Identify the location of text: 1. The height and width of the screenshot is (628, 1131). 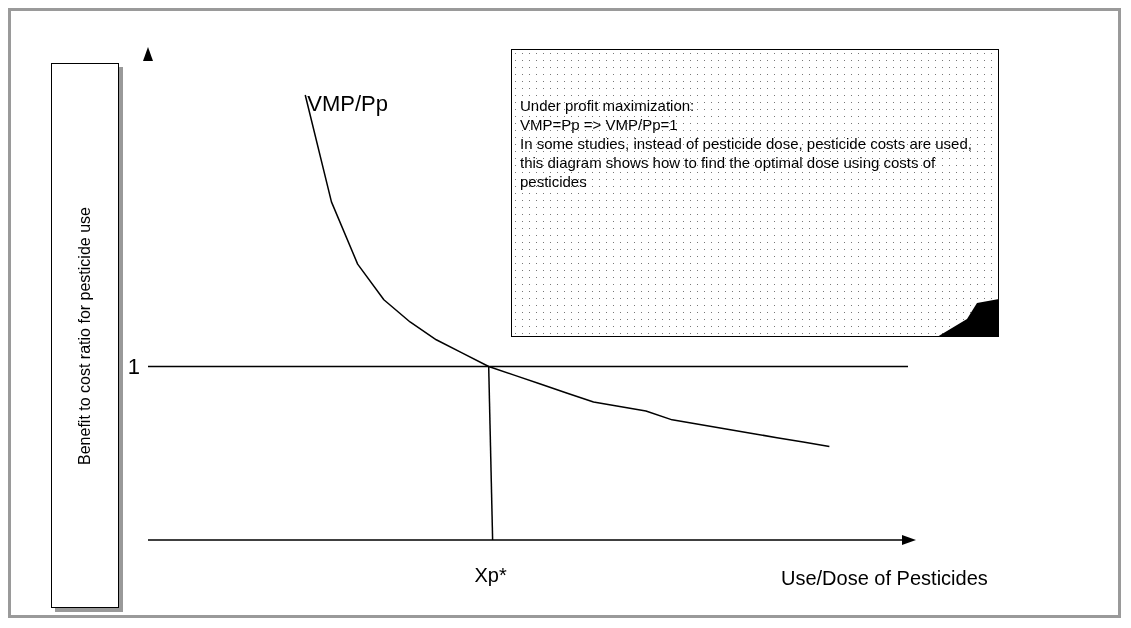
(133, 367).